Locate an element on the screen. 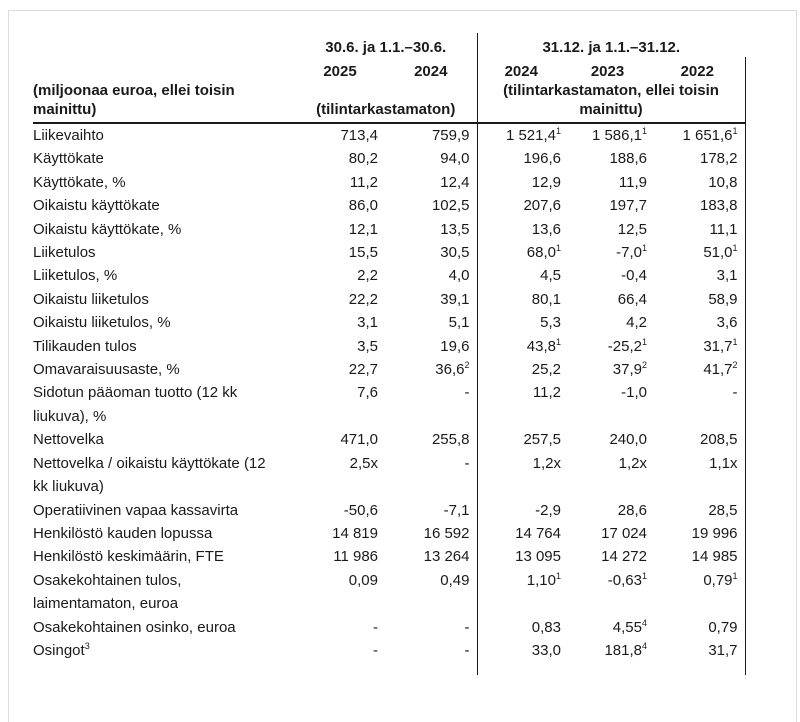 Image resolution: width=800 pixels, height=722 pixels. table-row: Oikaistu liiketulos, % 3,1 5,1 5,3 4,2 3,6 is located at coordinates (389, 323).